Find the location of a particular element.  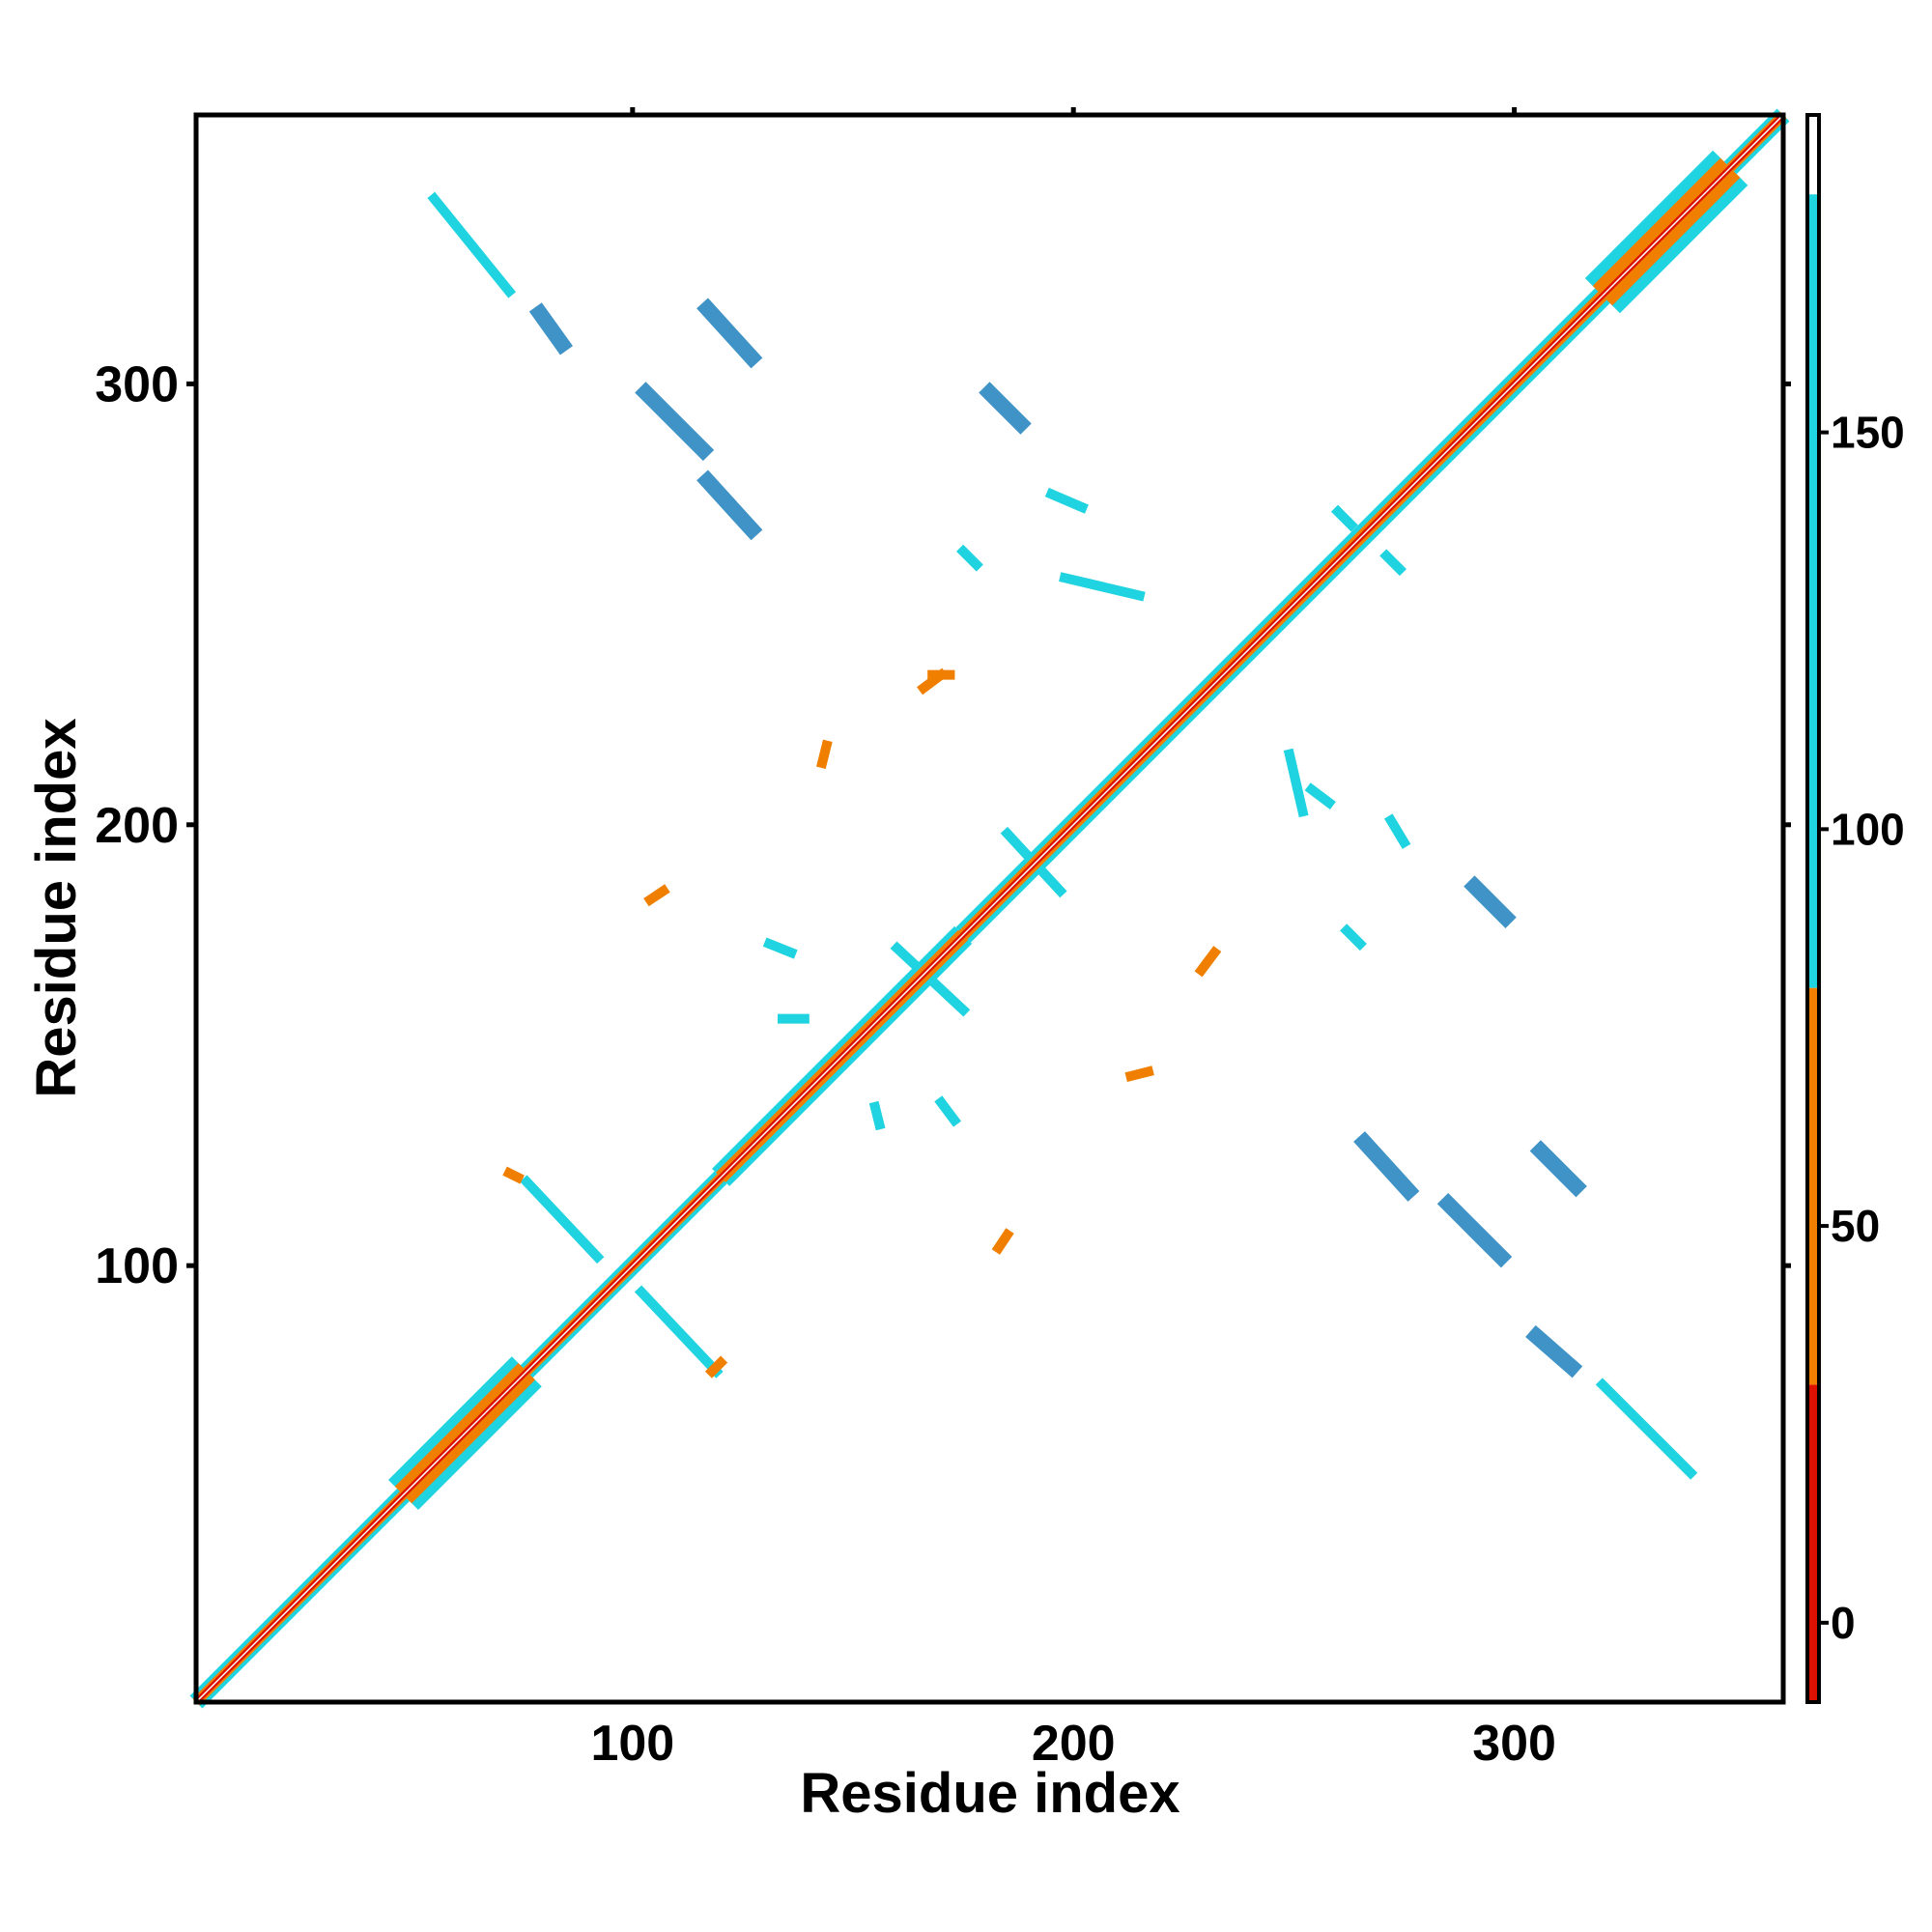

colorbar-frame is located at coordinates (1813, 908).